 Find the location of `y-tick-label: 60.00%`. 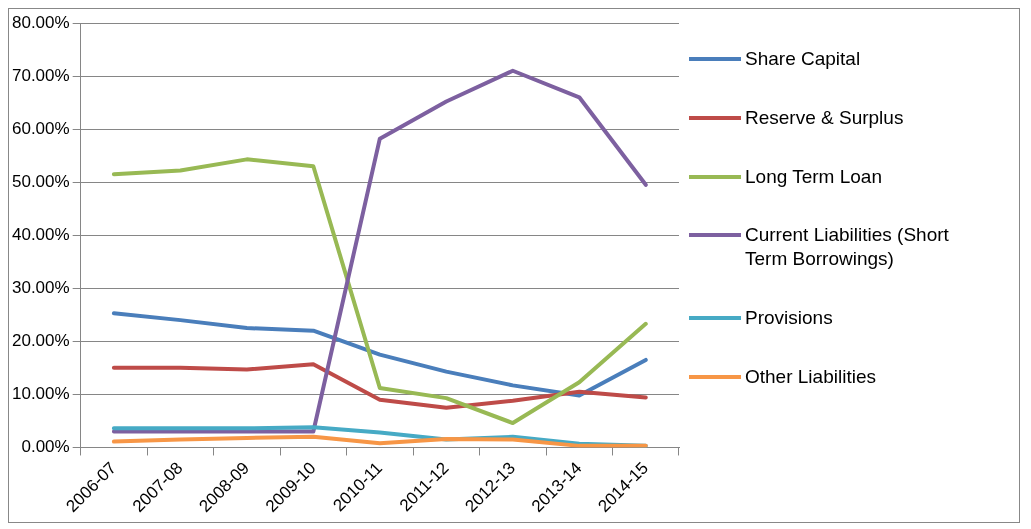

y-tick-label: 60.00% is located at coordinates (40, 128).